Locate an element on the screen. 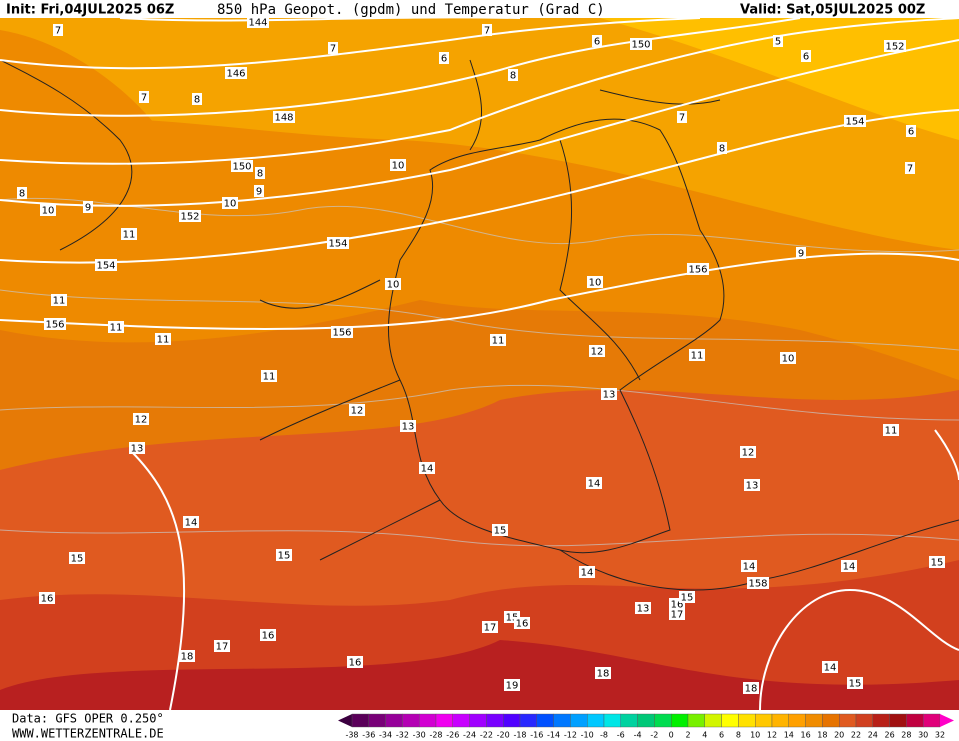 Image resolution: width=959 pixels, height=741 pixels. geopotential-label: 158 is located at coordinates (757, 584).